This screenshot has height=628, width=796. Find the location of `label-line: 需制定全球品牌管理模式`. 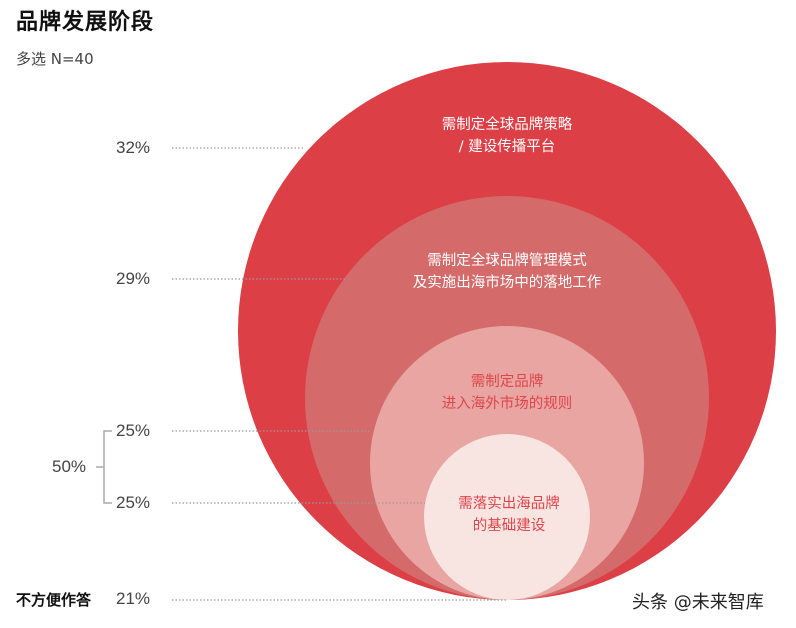

label-line: 需制定全球品牌管理模式 is located at coordinates (507, 261).